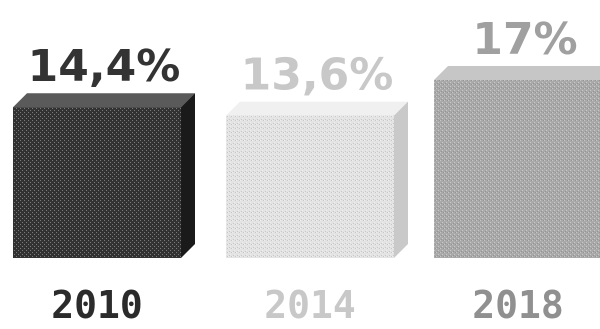 This screenshot has width=600, height=329. What do you see at coordinates (104, 66) in the screenshot?
I see `value-label-2010: 14,4%` at bounding box center [104, 66].